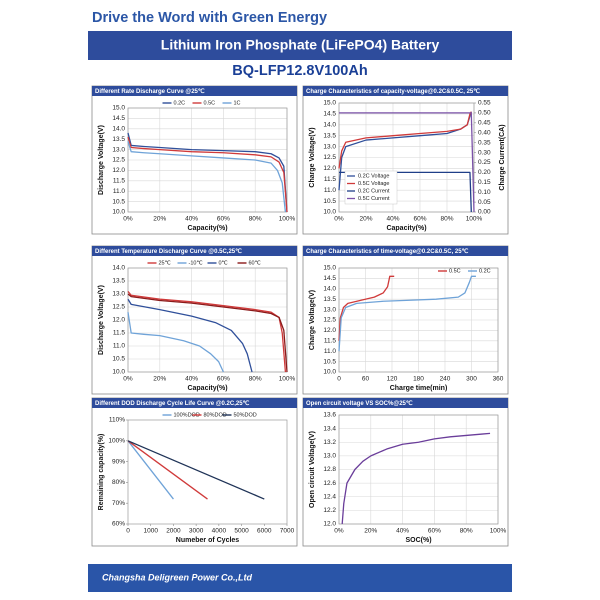 Image resolution: width=600 pixels, height=600 pixels. I want to click on x-tick-label: 300, so click(471, 379).